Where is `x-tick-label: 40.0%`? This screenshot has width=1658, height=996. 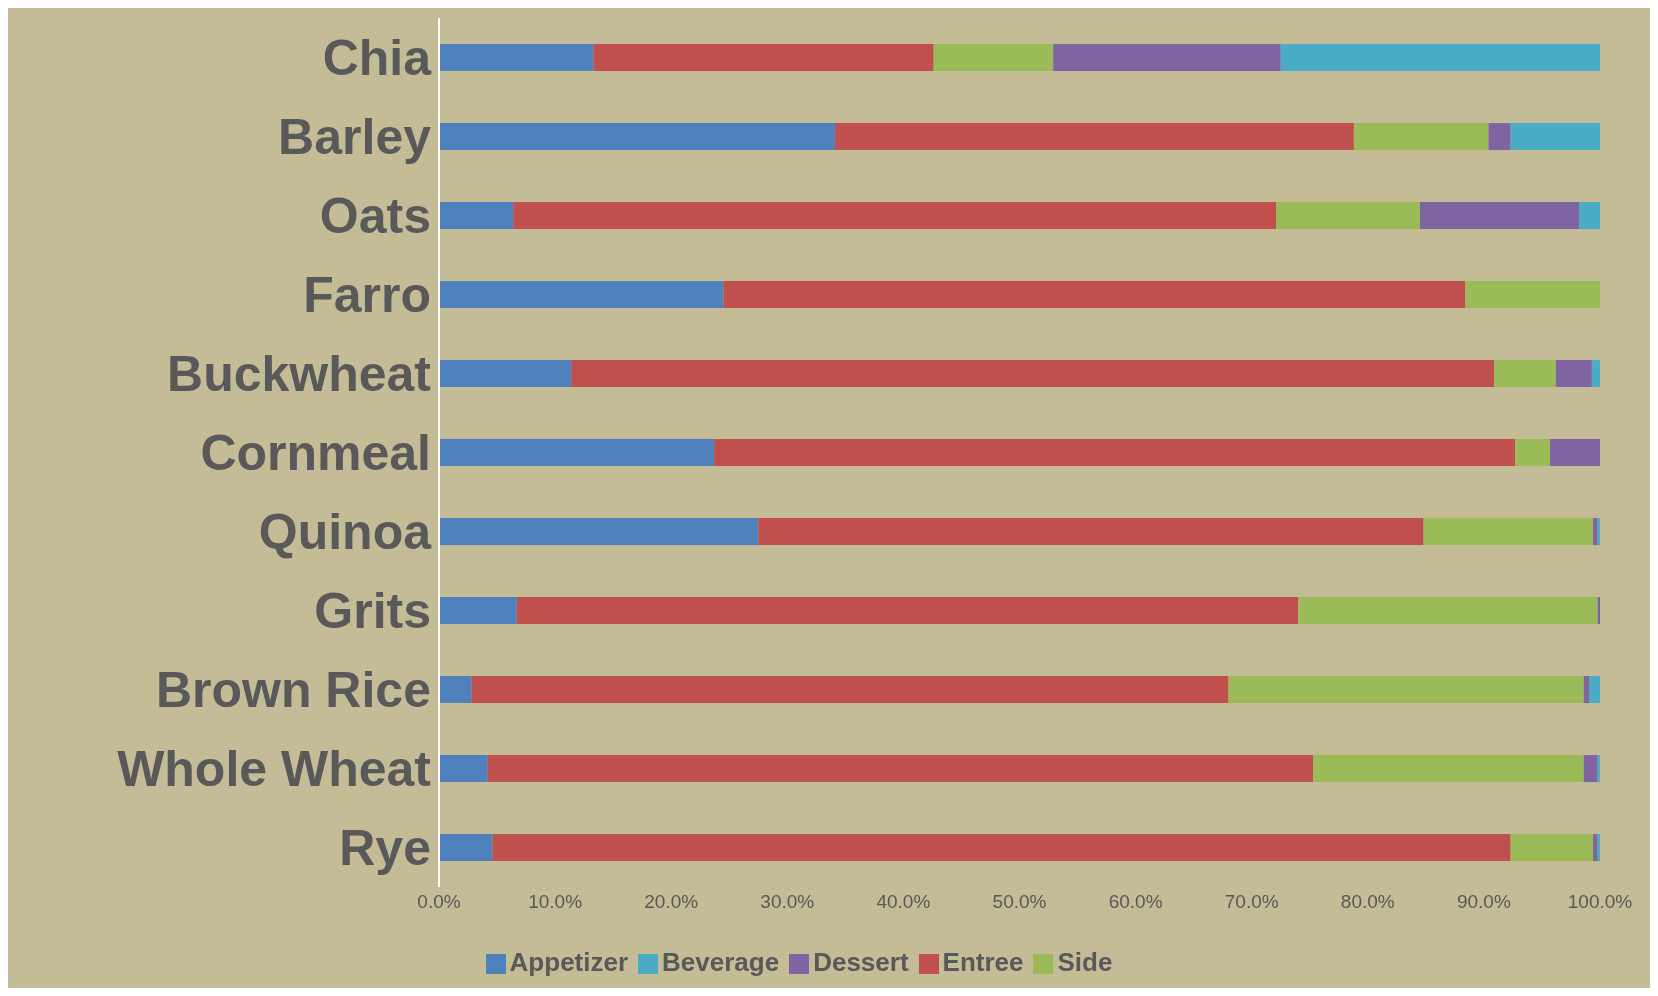
x-tick-label: 40.0% is located at coordinates (903, 902).